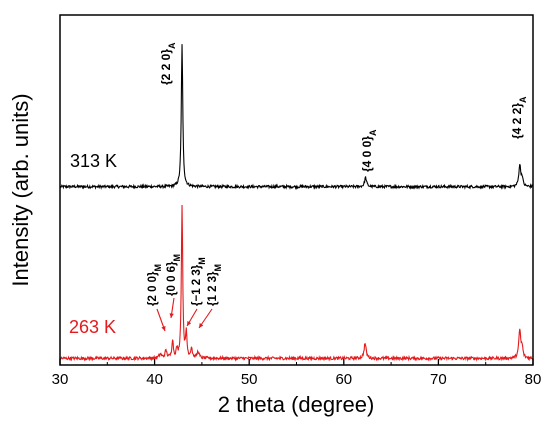 Image resolution: width=550 pixels, height=427 pixels. What do you see at coordinates (533, 379) in the screenshot?
I see `x-tick-label-5: 80` at bounding box center [533, 379].